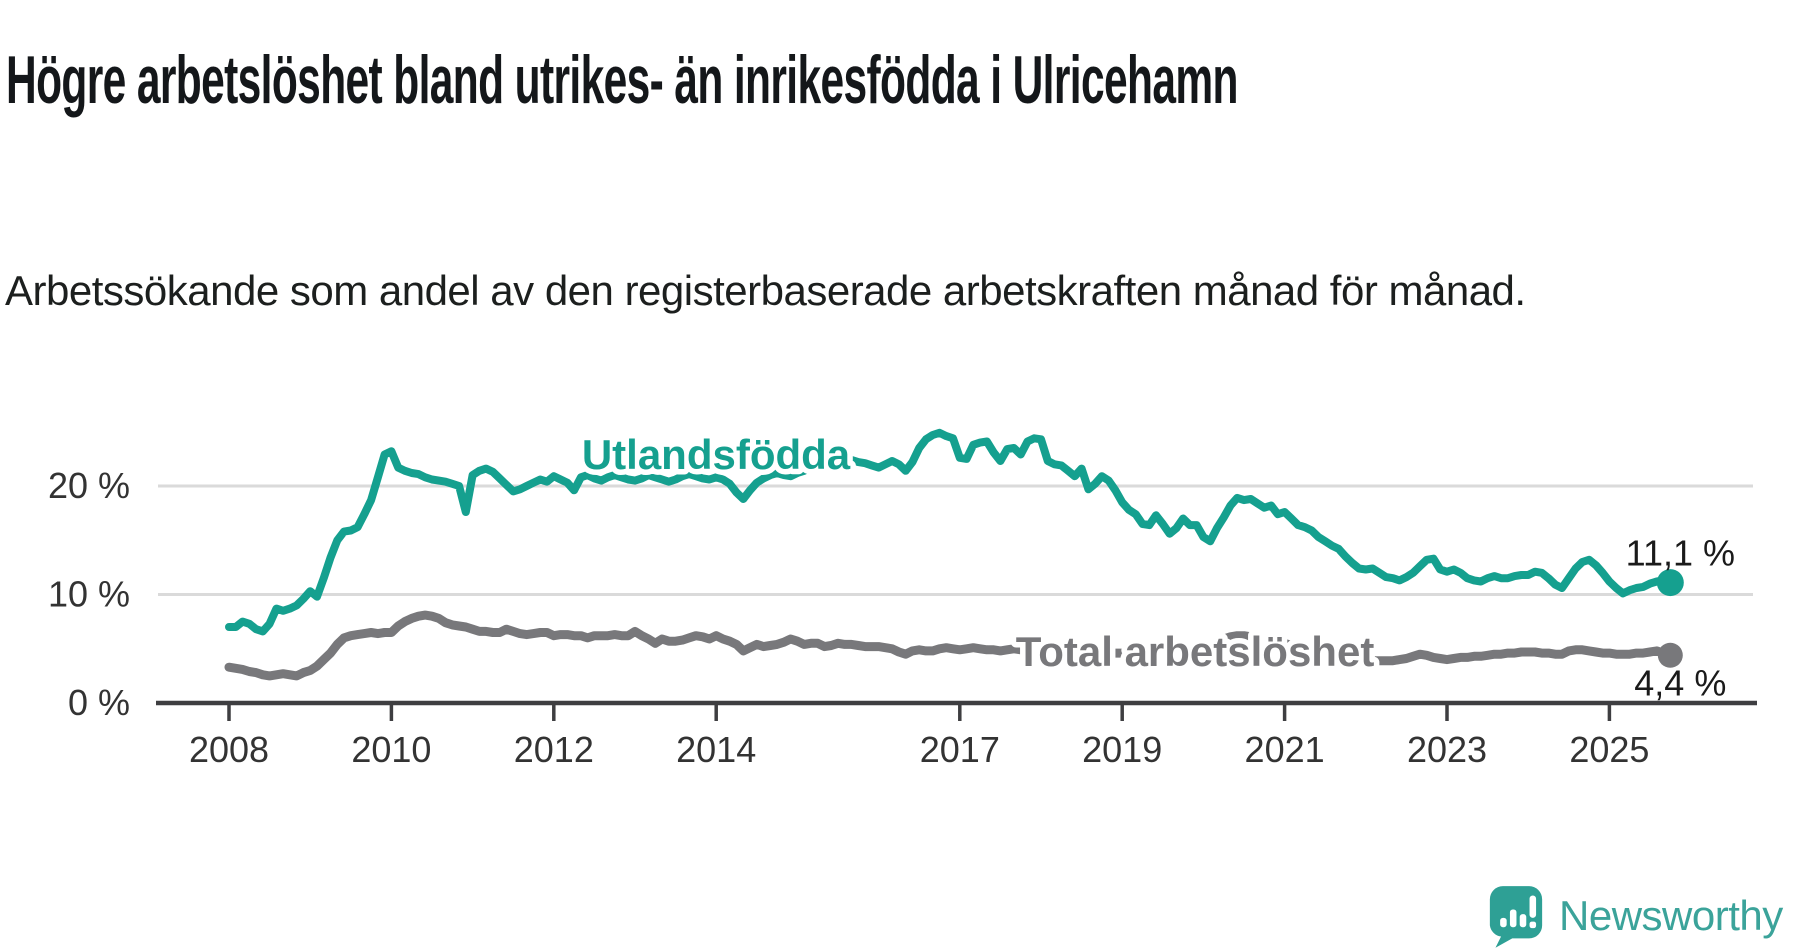 The image size is (1800, 948). Describe the element at coordinates (1516, 917) in the screenshot. I see `speech-bubble-bar-chart-icon` at that location.